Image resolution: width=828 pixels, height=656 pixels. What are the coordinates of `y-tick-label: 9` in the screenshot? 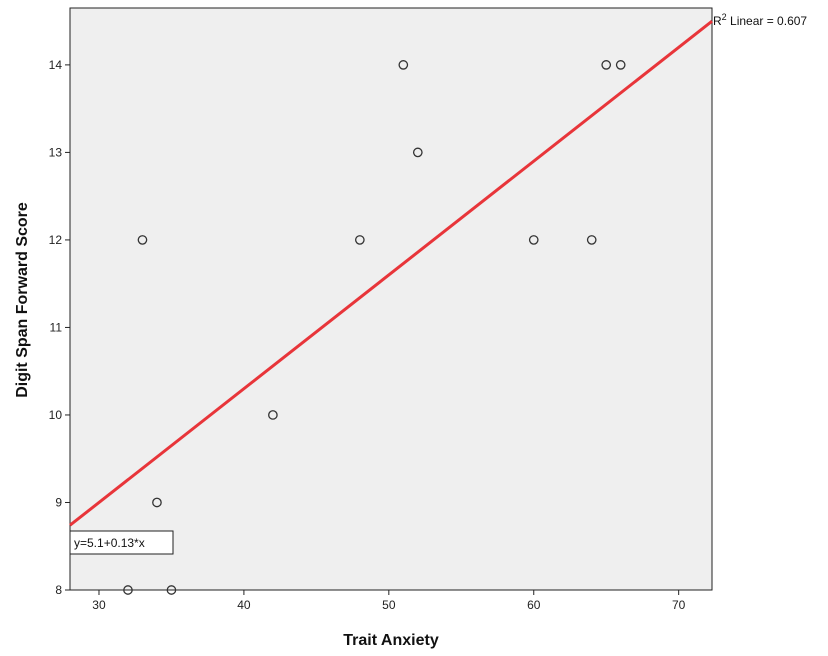 It's located at (58, 502).